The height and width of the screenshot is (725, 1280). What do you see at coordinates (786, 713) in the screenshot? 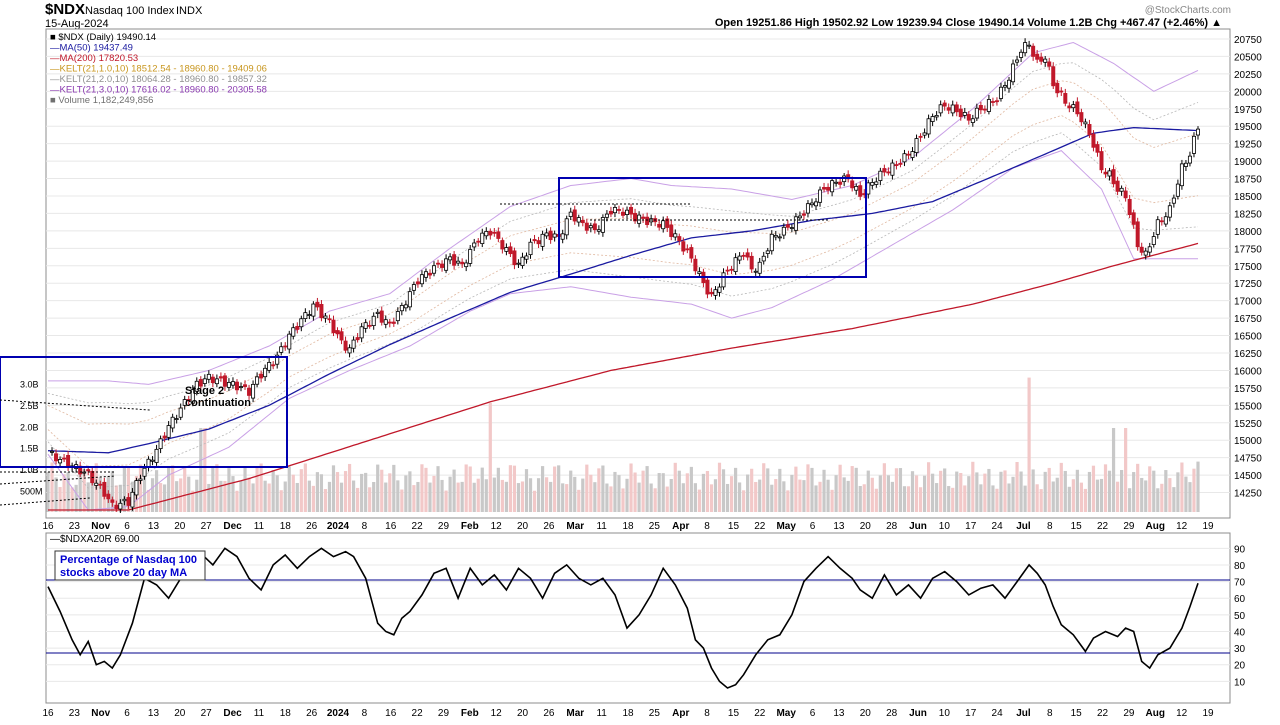
I see `x-tick-label: May` at bounding box center [786, 713].